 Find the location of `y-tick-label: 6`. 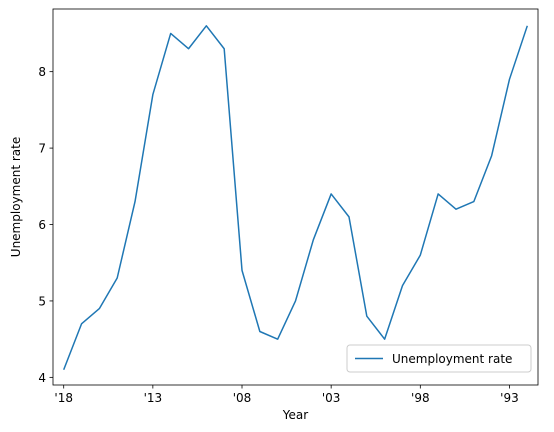

y-tick-label: 6 is located at coordinates (42, 225).